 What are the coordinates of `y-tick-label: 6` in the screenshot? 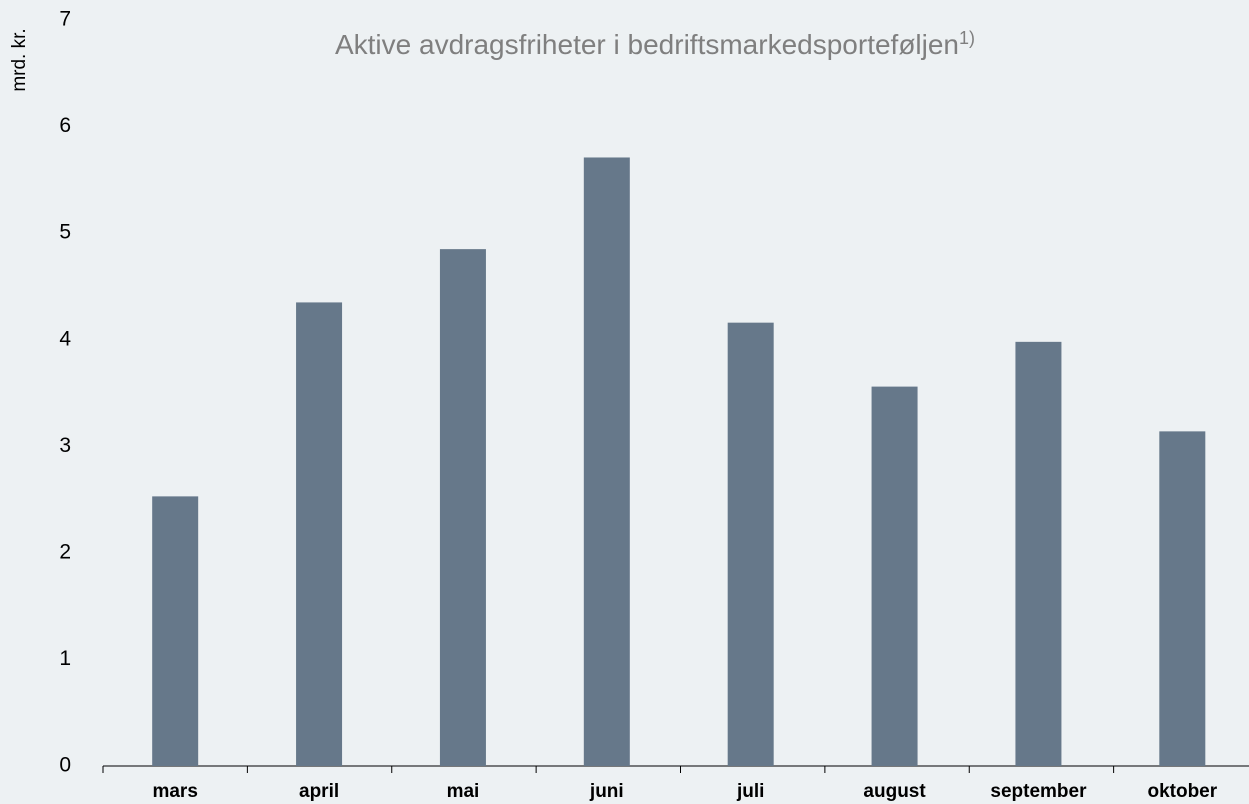 It's located at (65, 125).